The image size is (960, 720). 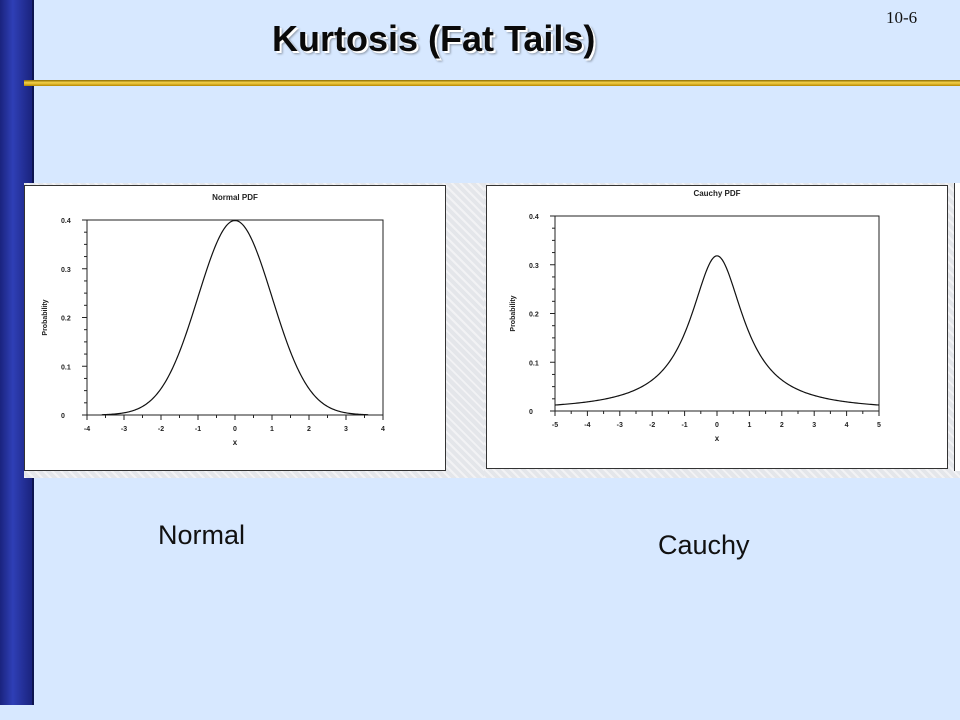 What do you see at coordinates (235, 197) in the screenshot?
I see `chart-title: Normal PDF` at bounding box center [235, 197].